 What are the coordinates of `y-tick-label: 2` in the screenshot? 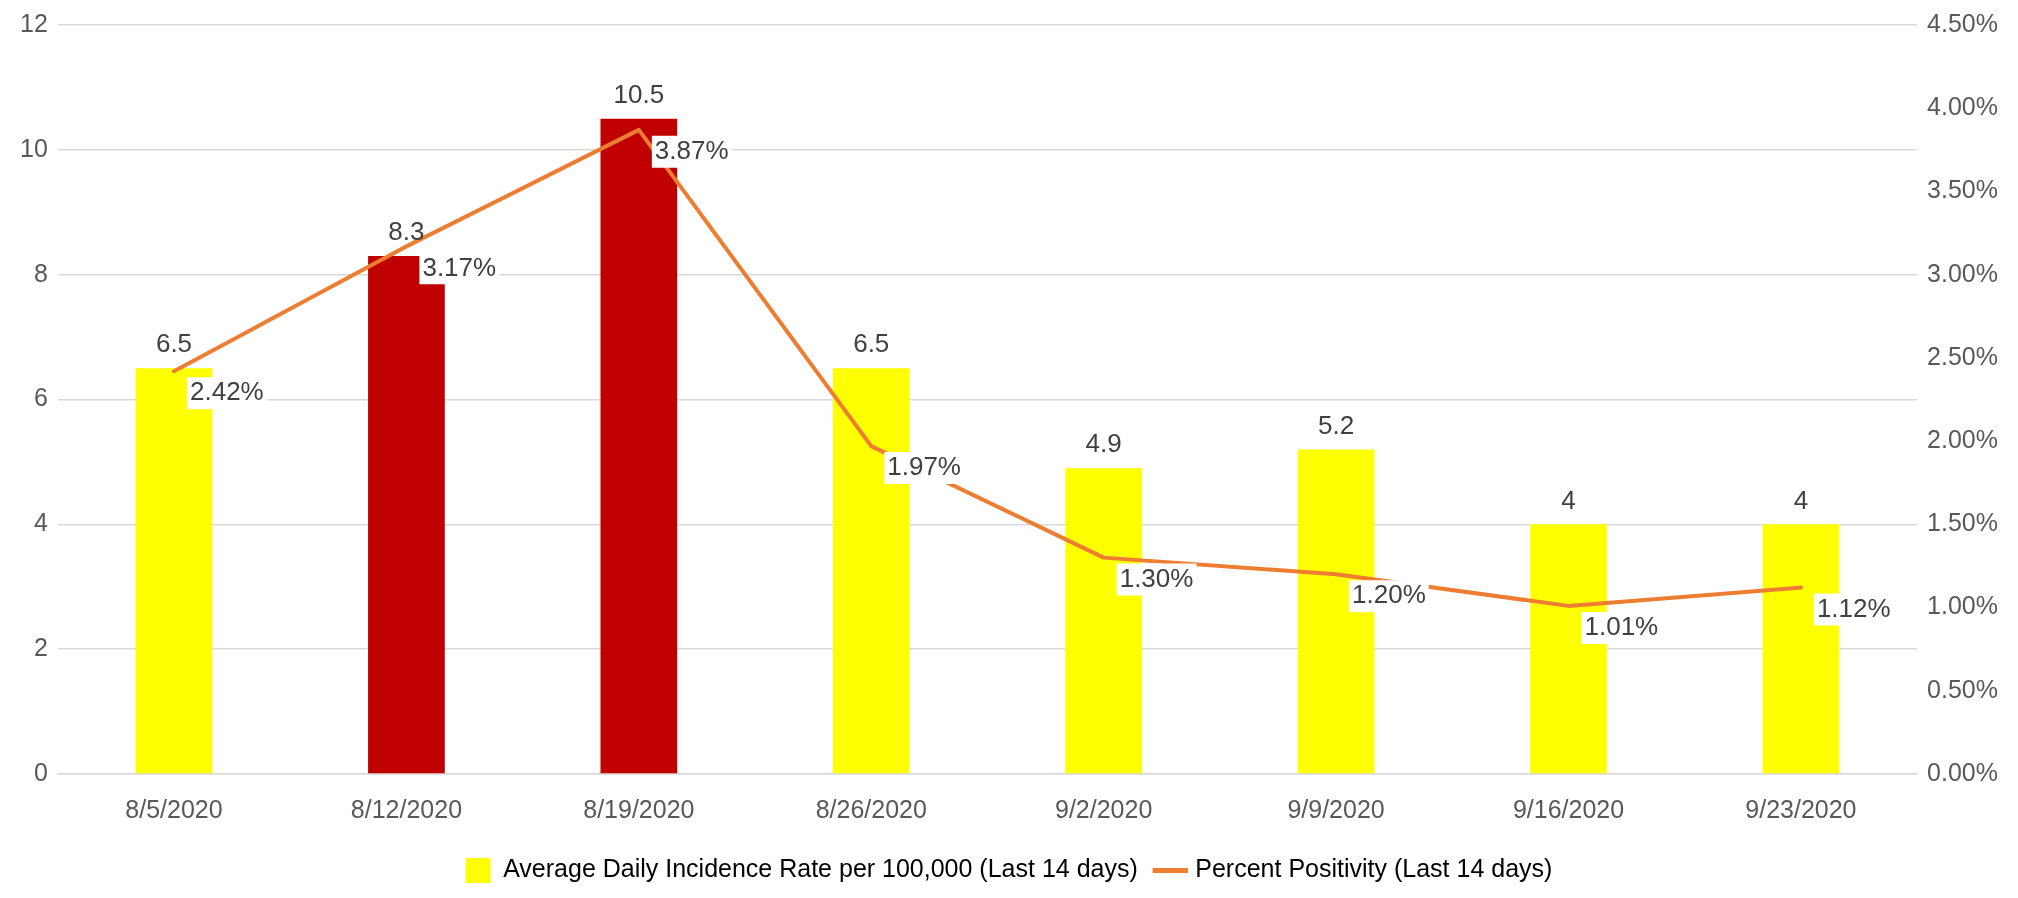 It's located at (40, 647).